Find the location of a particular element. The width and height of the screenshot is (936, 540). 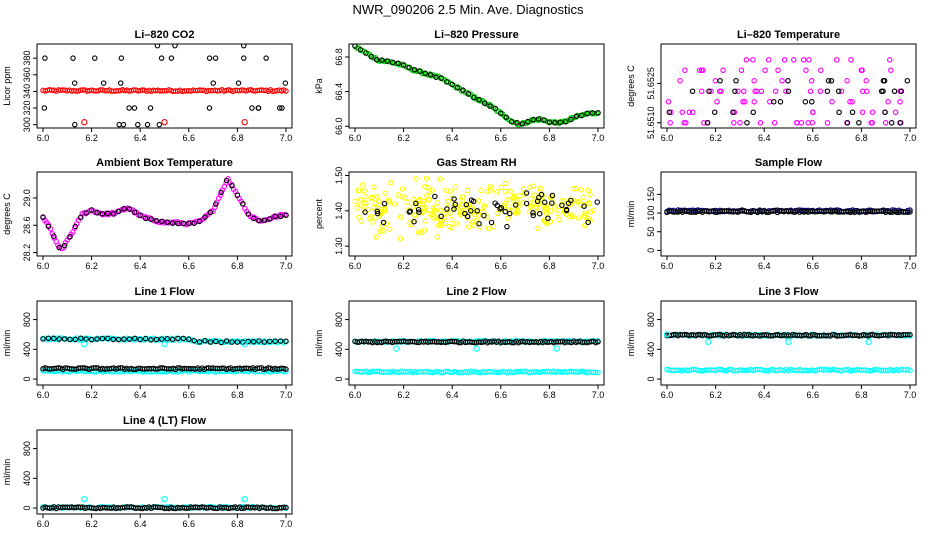

y-tick-label: 360 is located at coordinates (27, 74).